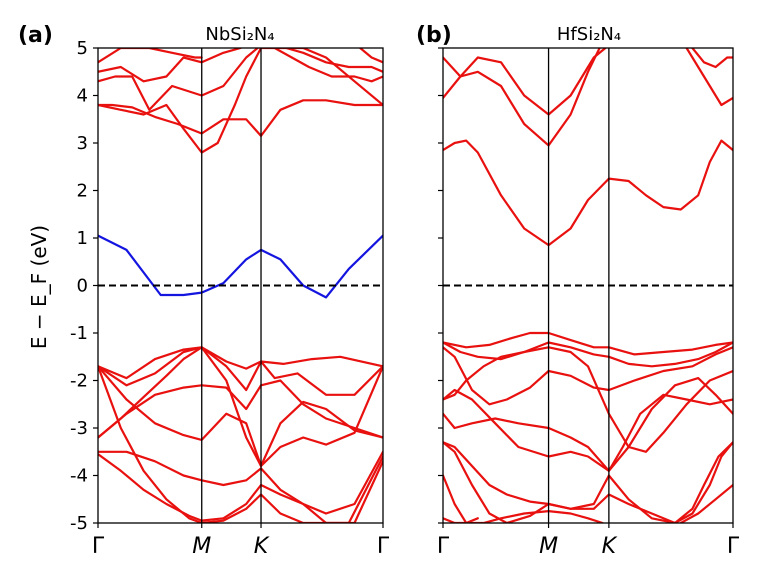  I want to click on panel-b-title: HfSi₂N₄, so click(589, 34).